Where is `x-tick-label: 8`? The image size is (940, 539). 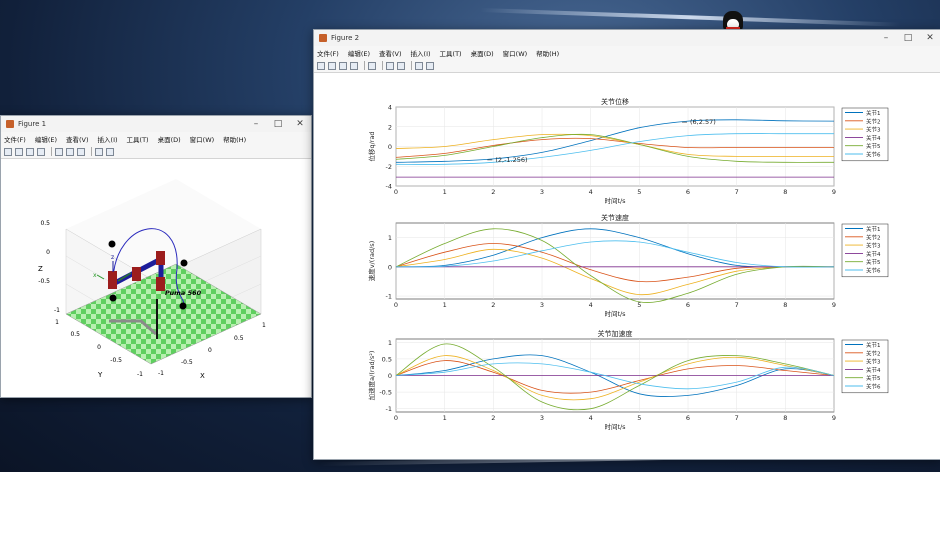
x-tick-label: 8 is located at coordinates (785, 305).